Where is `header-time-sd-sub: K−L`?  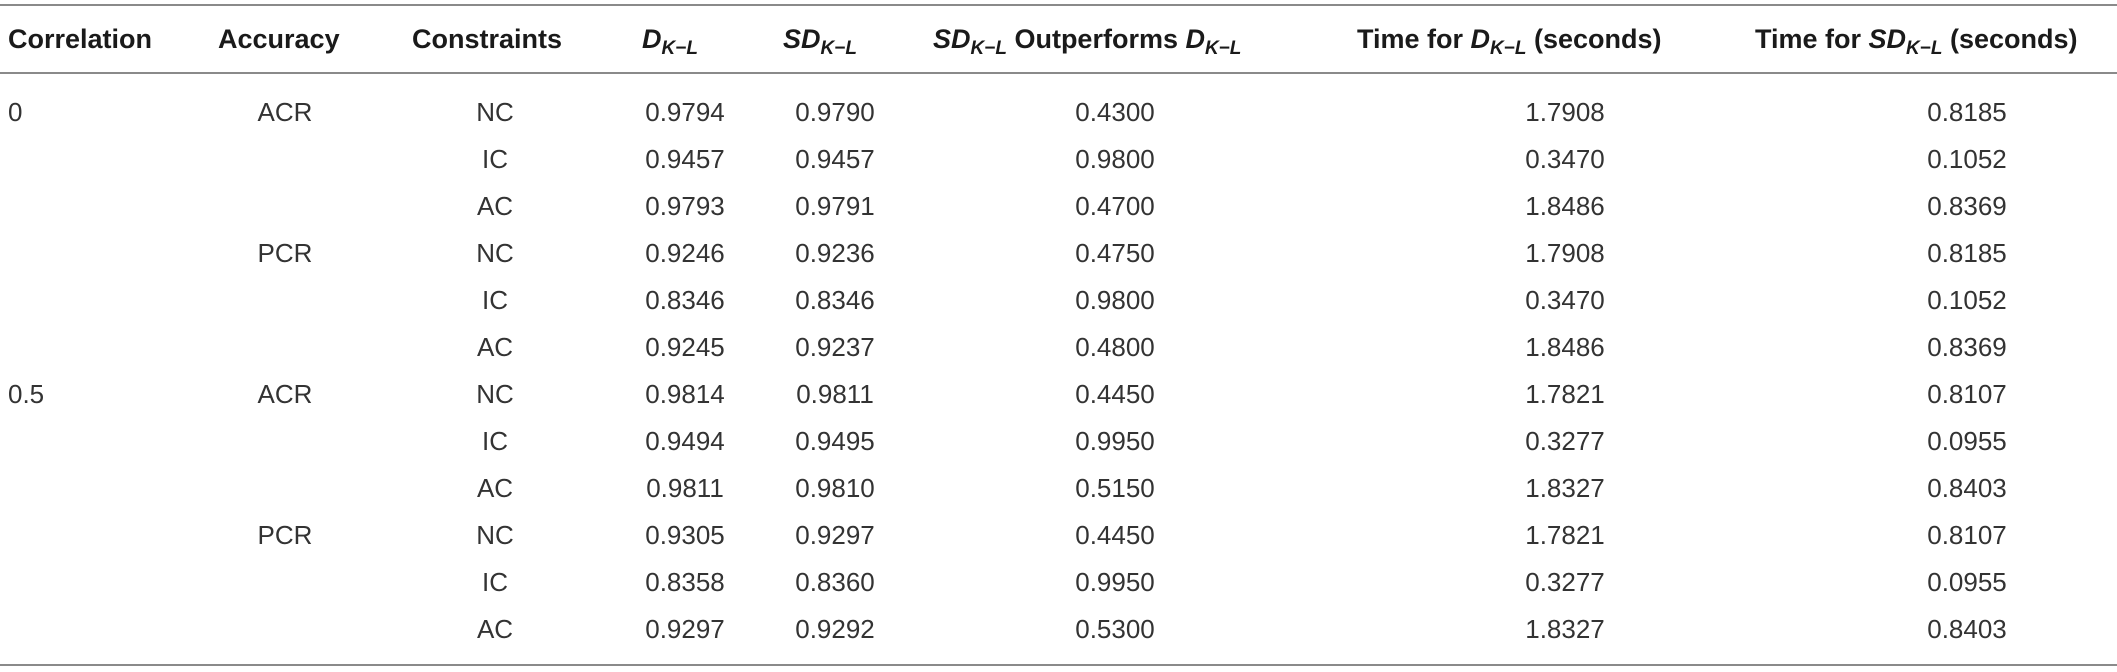
header-time-sd-sub: K−L is located at coordinates (1924, 48).